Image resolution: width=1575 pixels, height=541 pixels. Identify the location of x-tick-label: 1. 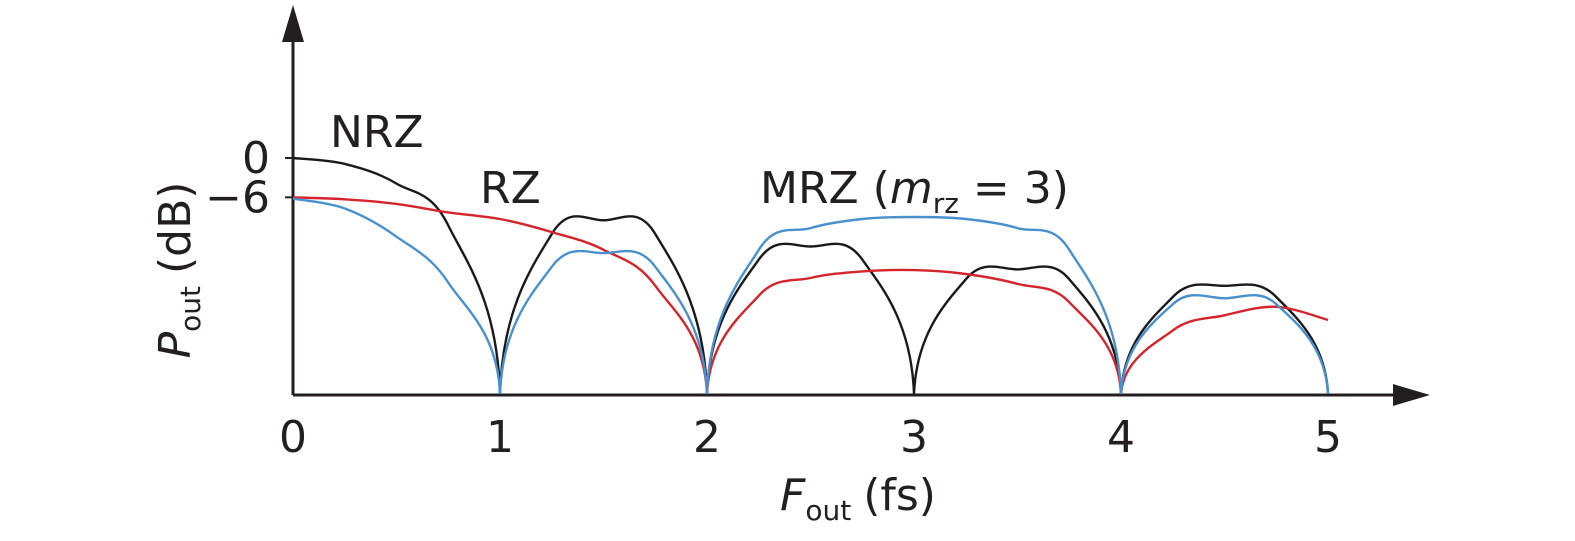
(500, 437).